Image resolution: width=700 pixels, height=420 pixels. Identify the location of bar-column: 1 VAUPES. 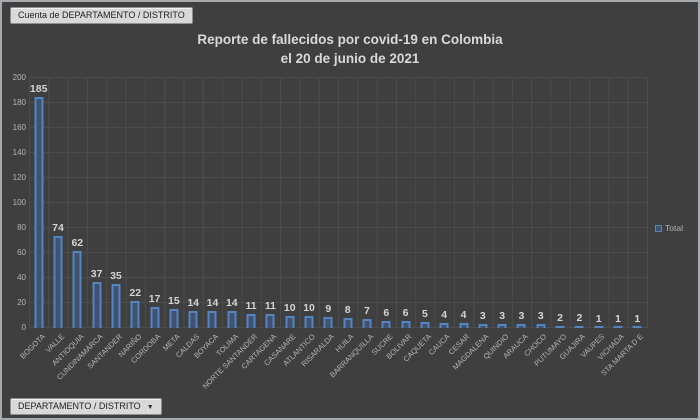
(593, 219).